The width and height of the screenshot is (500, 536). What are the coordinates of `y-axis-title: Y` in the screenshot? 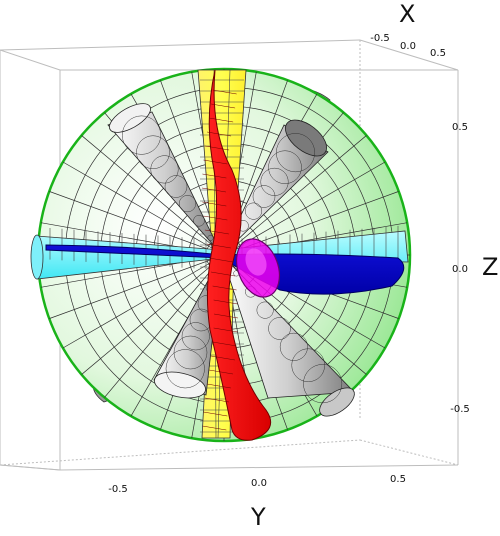 It's located at (258, 517).